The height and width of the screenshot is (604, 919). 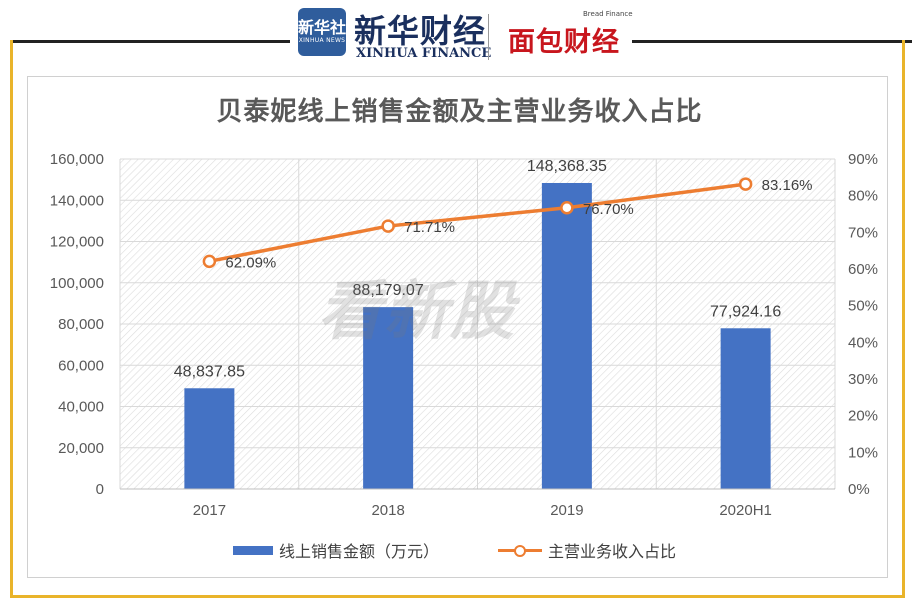 I want to click on bar-data-label: 77,924.16, so click(x=745, y=311).